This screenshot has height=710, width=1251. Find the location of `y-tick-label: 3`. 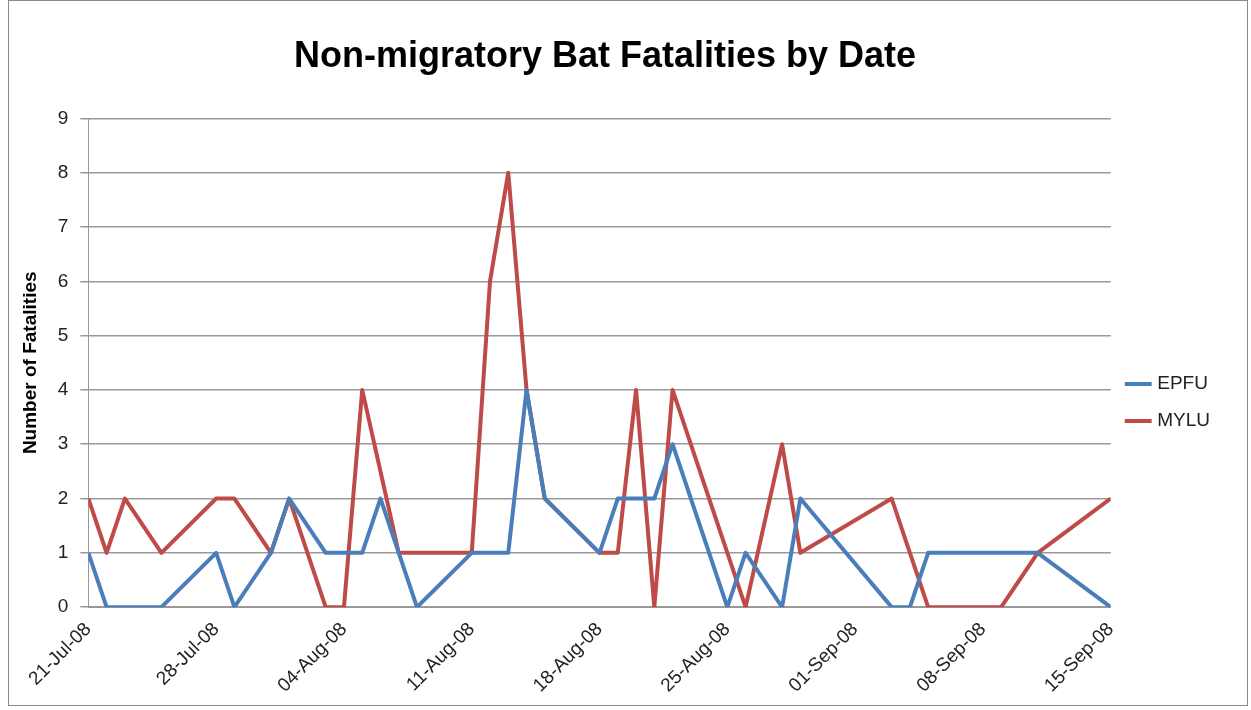

y-tick-label: 3 is located at coordinates (63, 443).